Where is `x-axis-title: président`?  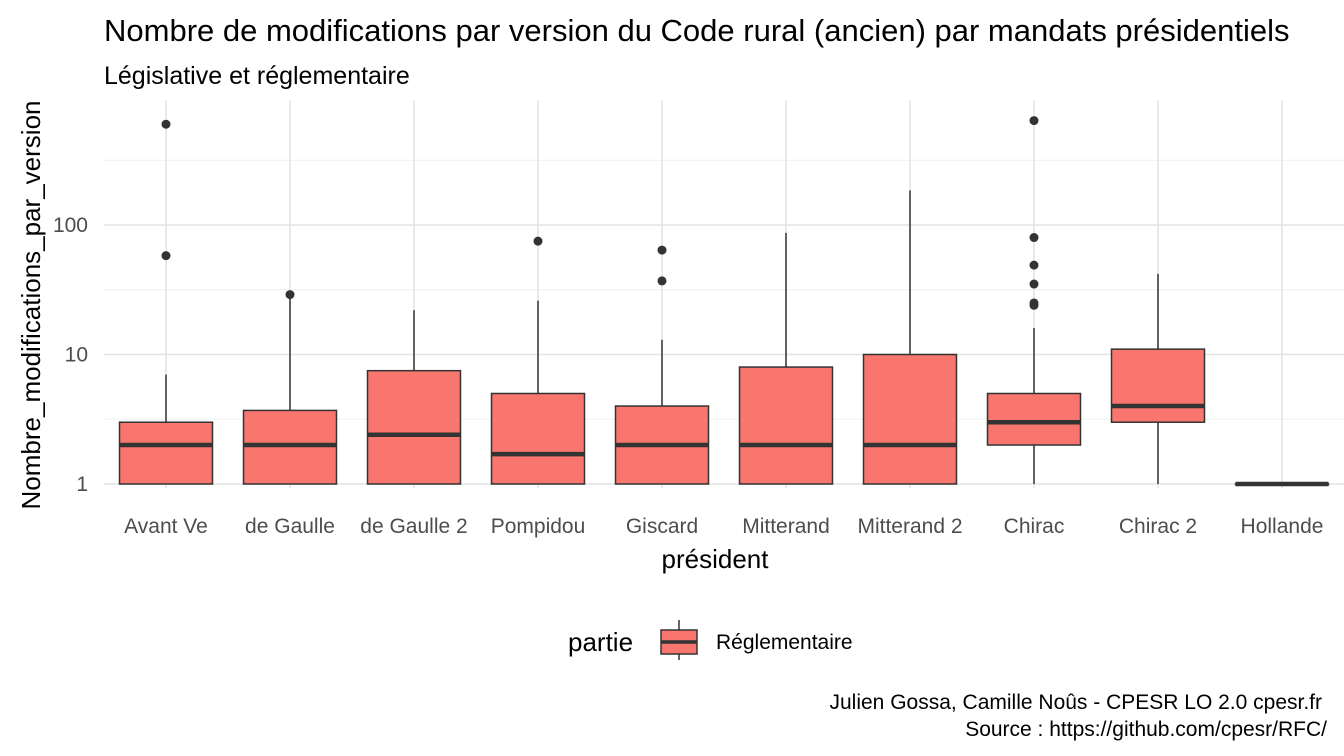 x-axis-title: président is located at coordinates (716, 559).